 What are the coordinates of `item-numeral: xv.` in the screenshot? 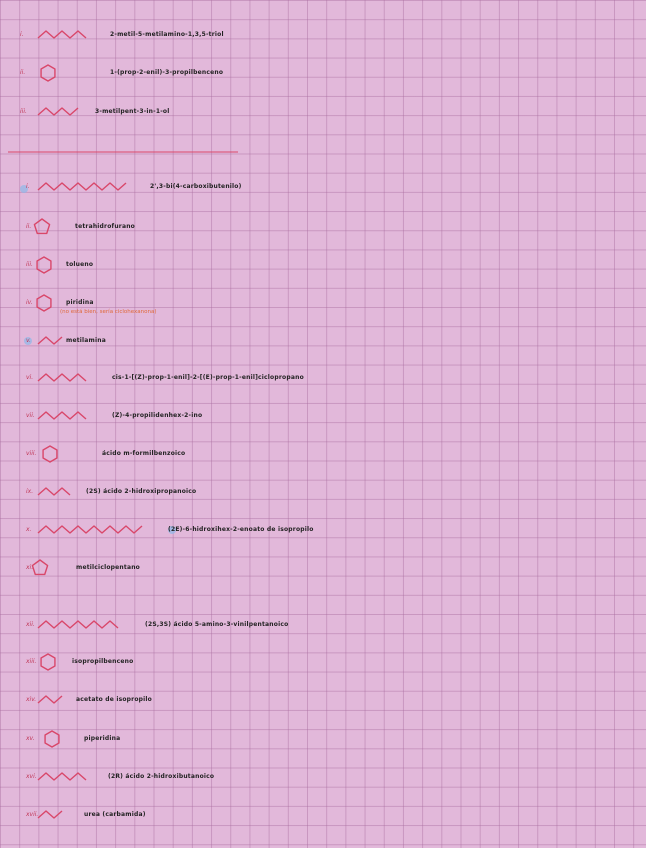 It's located at (30, 738).